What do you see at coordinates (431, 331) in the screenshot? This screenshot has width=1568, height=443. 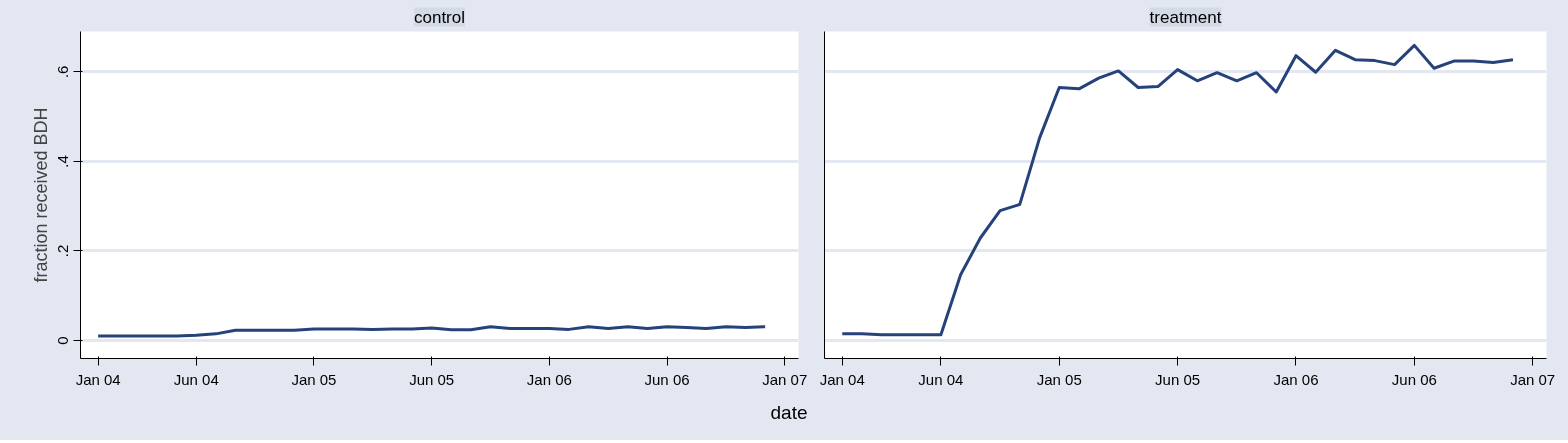 I see `line-series` at bounding box center [431, 331].